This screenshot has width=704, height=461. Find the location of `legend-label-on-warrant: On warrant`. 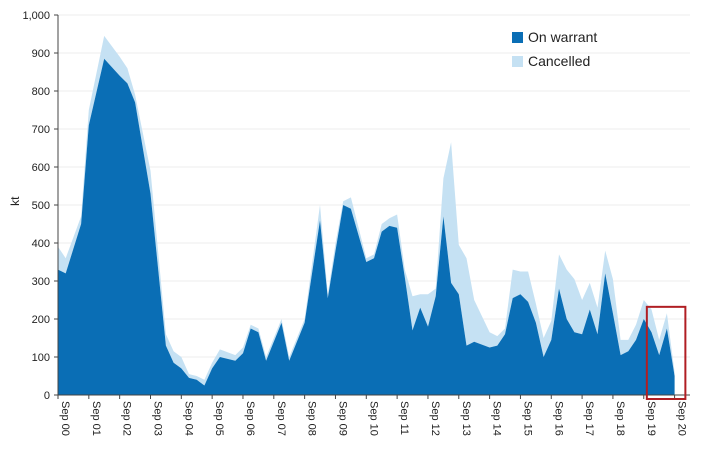

legend-label-on-warrant: On warrant is located at coordinates (562, 37).